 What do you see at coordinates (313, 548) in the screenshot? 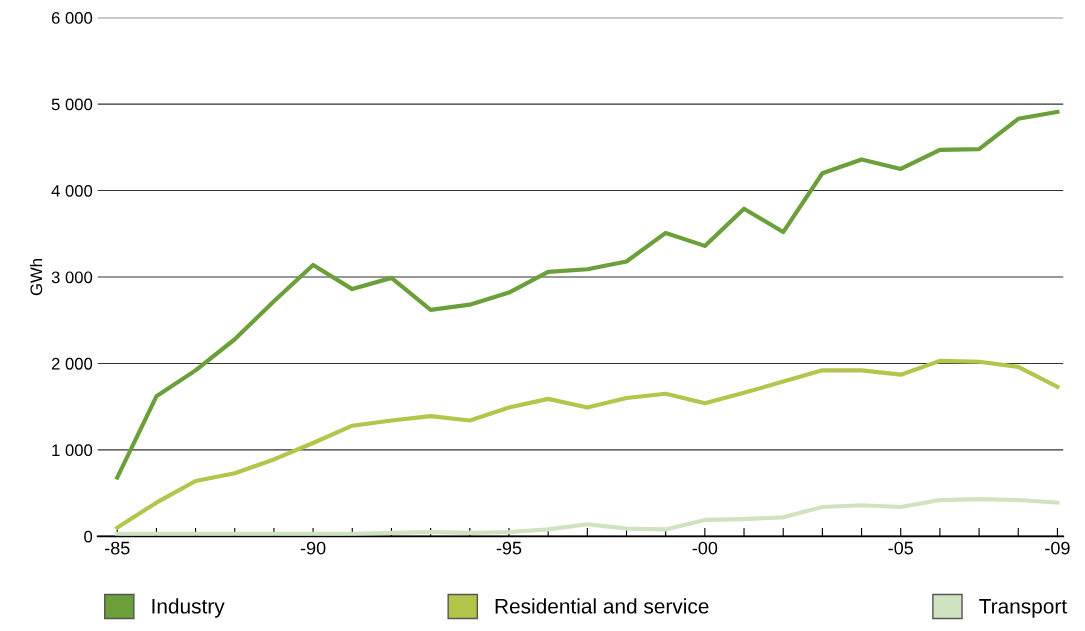
I see `x-tick-label: -90` at bounding box center [313, 548].